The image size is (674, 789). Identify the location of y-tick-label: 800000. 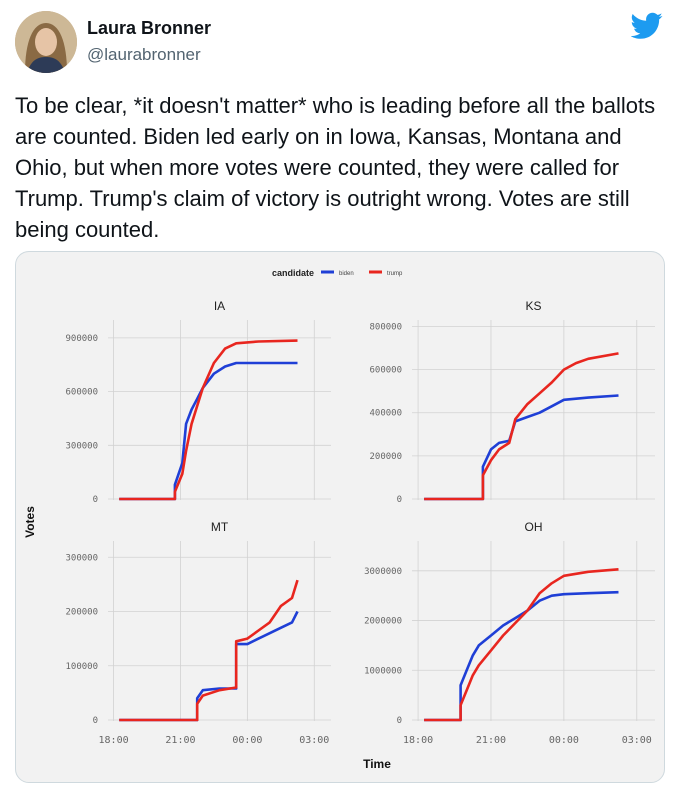
(385, 327).